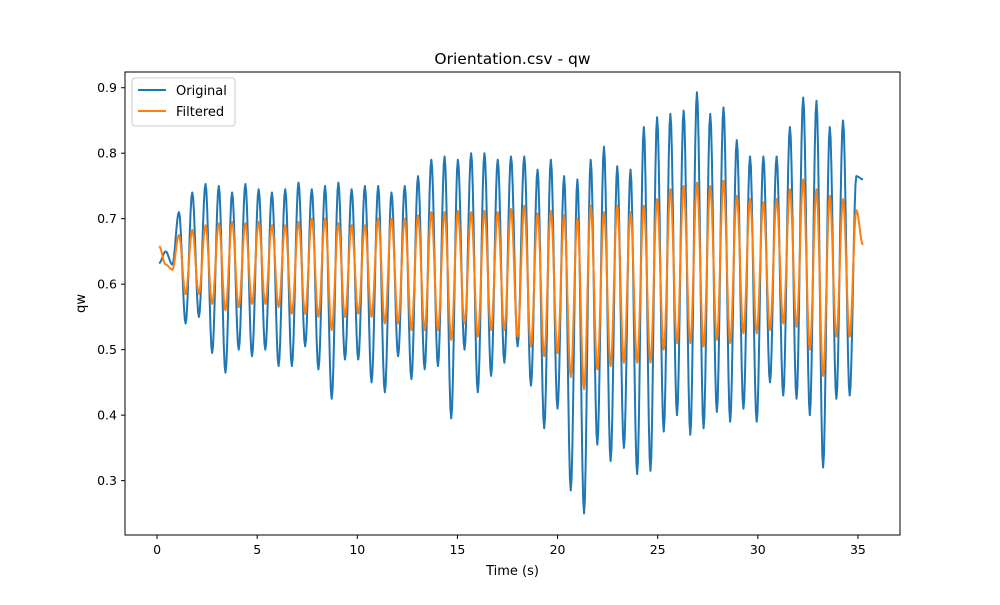 The width and height of the screenshot is (1000, 605). What do you see at coordinates (201, 91) in the screenshot?
I see `legend-label-original: Original` at bounding box center [201, 91].